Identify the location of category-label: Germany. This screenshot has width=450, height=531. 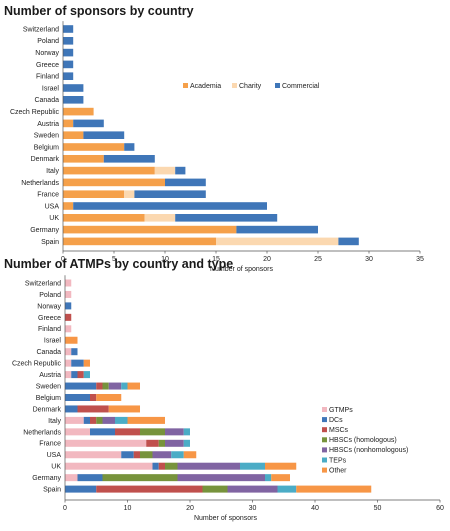
(44, 230).